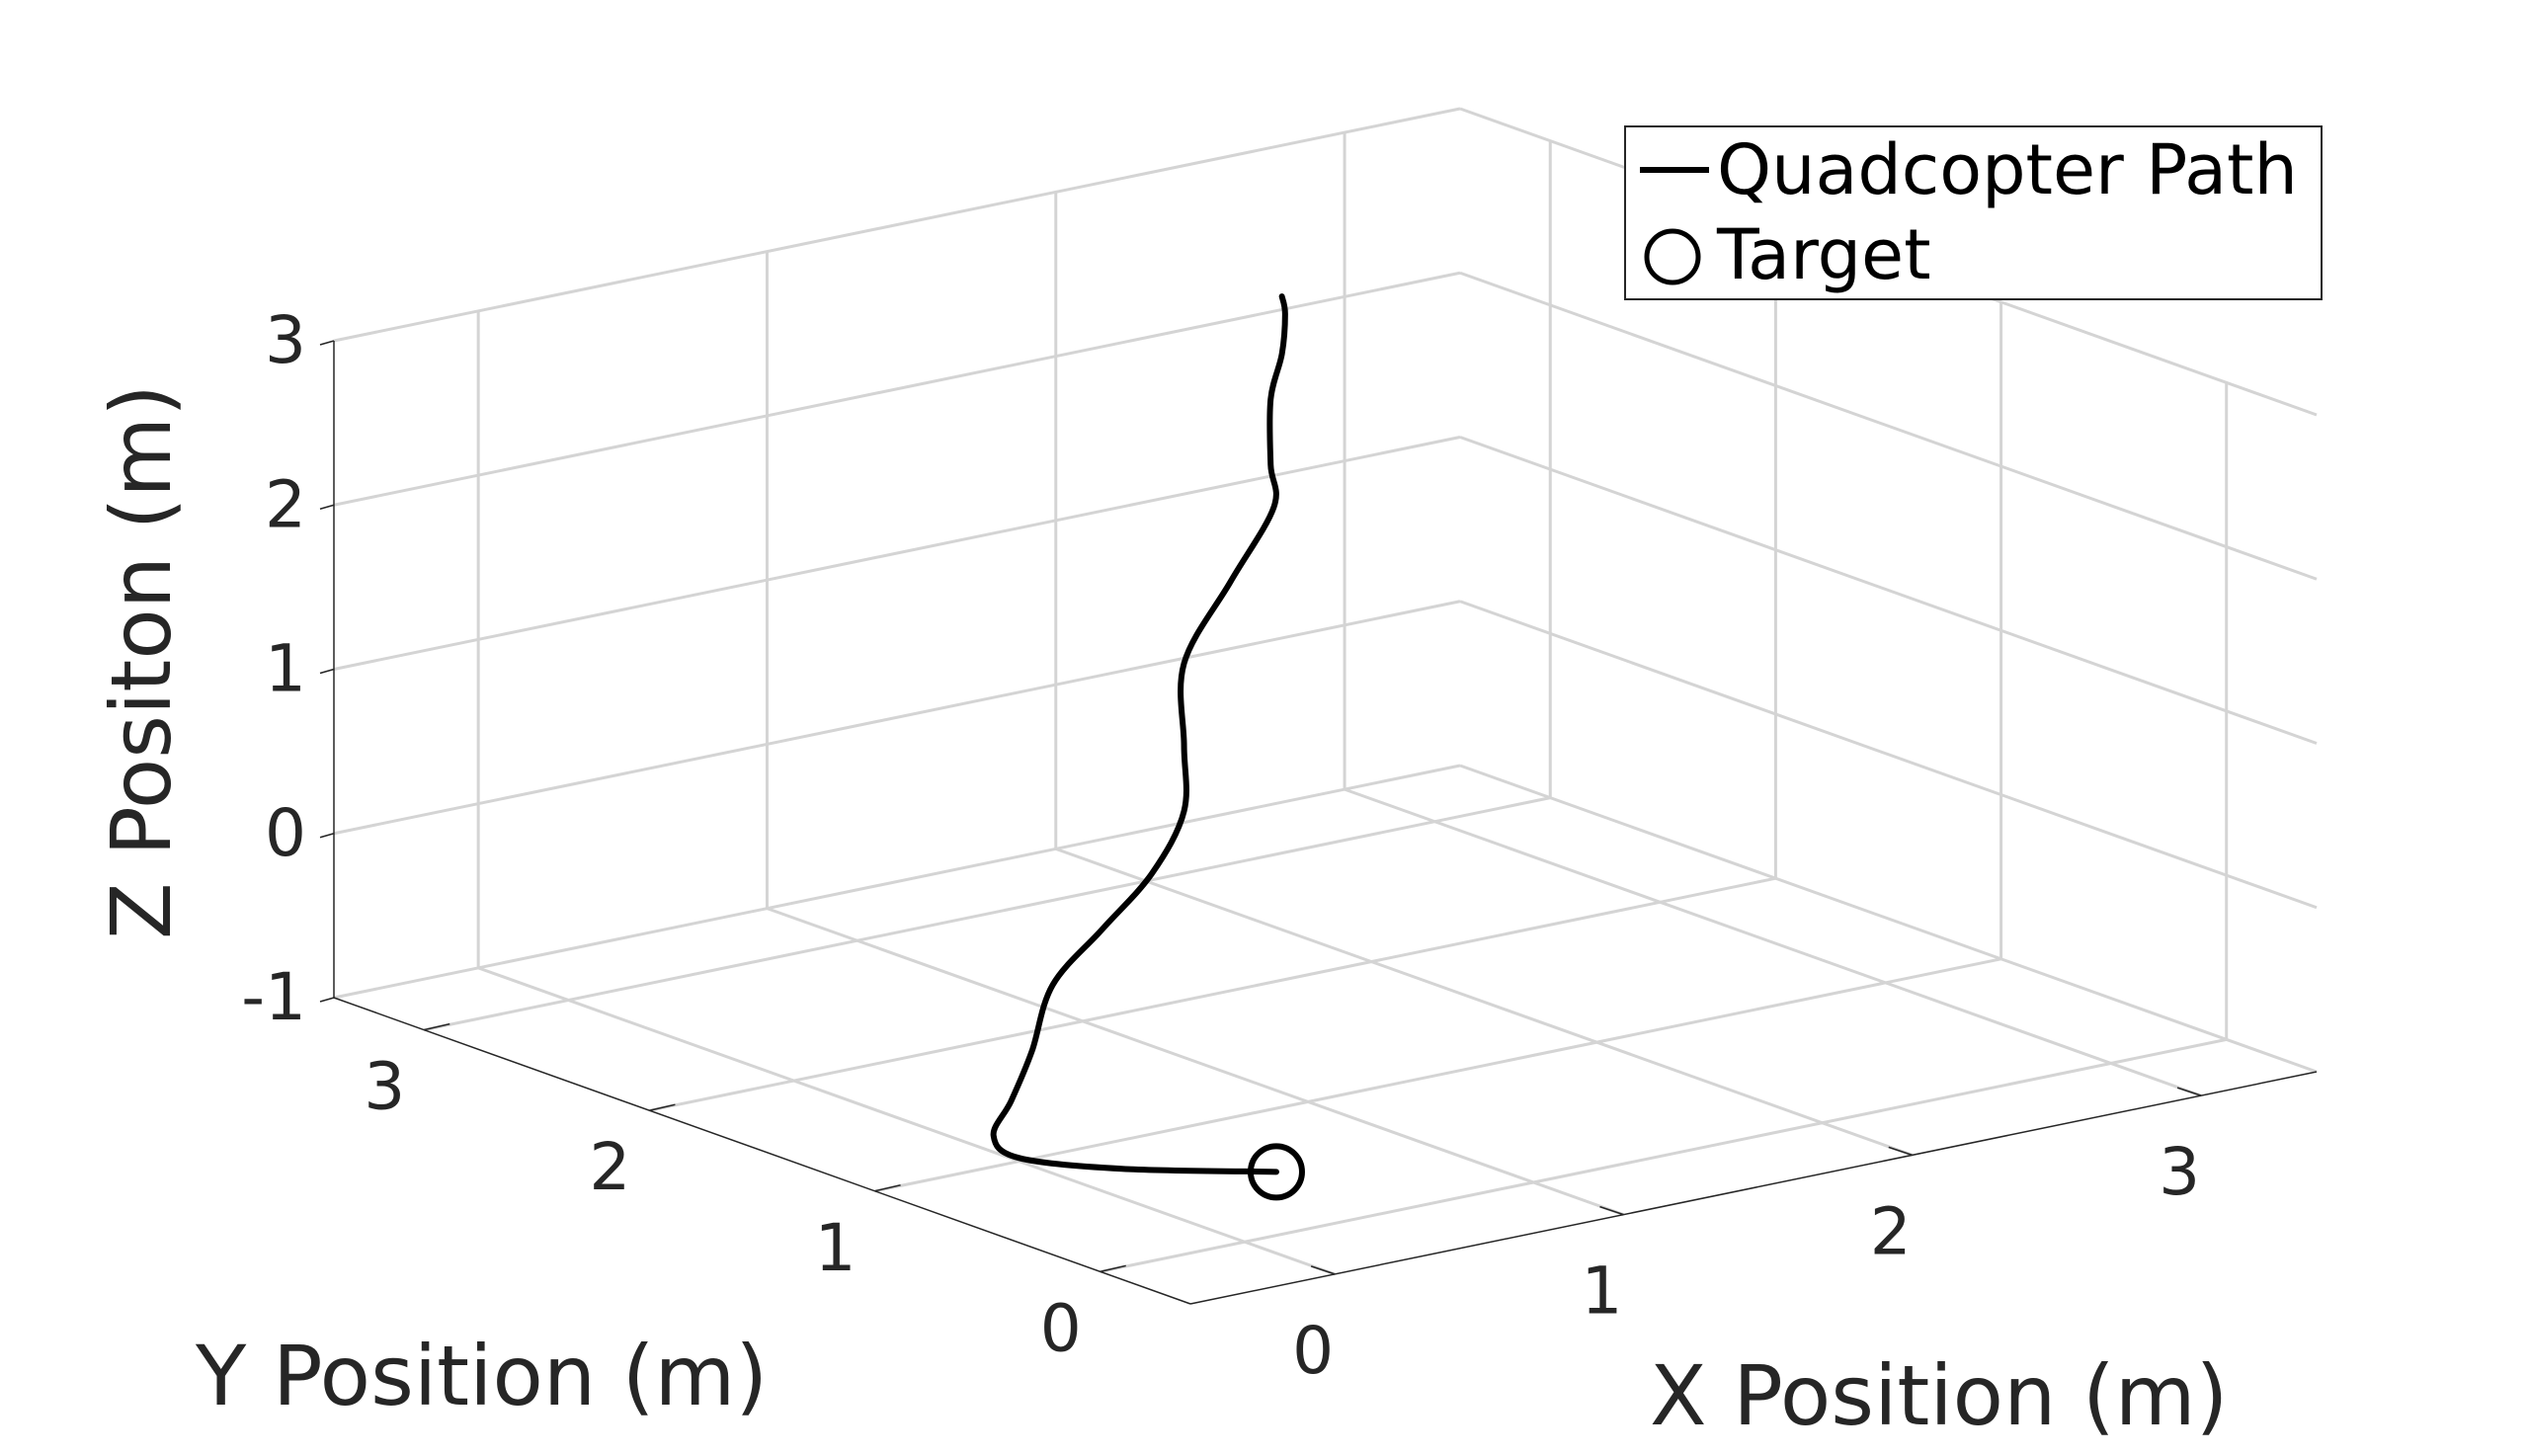 This screenshot has height=1456, width=2529. I want to click on z-axis-label: Z Positon (m), so click(142, 661).